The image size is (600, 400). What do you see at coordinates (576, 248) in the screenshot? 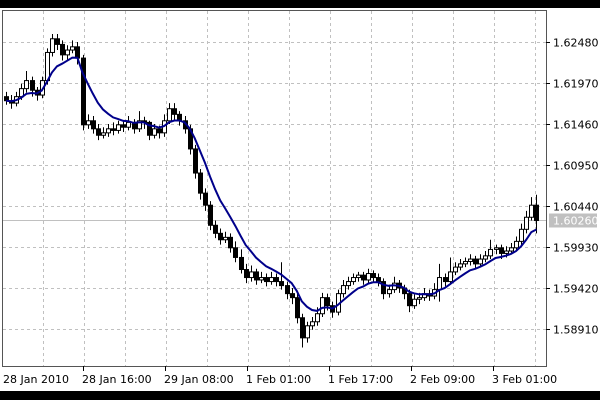
I see `y-tick-label: 1.59930` at bounding box center [576, 248].